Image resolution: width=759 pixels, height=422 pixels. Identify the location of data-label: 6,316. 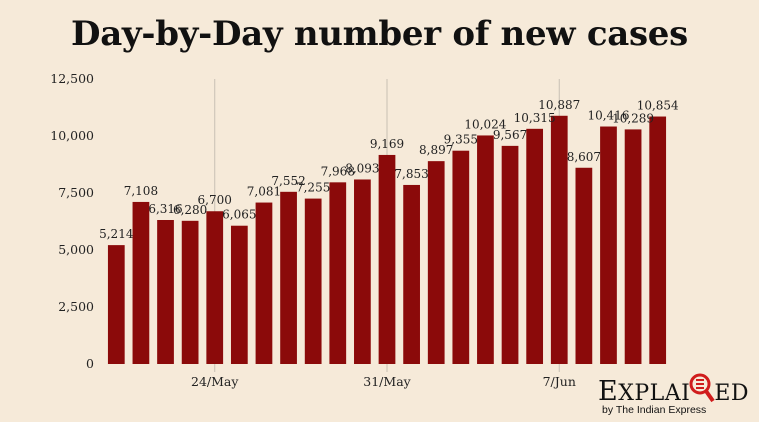
(165, 209).